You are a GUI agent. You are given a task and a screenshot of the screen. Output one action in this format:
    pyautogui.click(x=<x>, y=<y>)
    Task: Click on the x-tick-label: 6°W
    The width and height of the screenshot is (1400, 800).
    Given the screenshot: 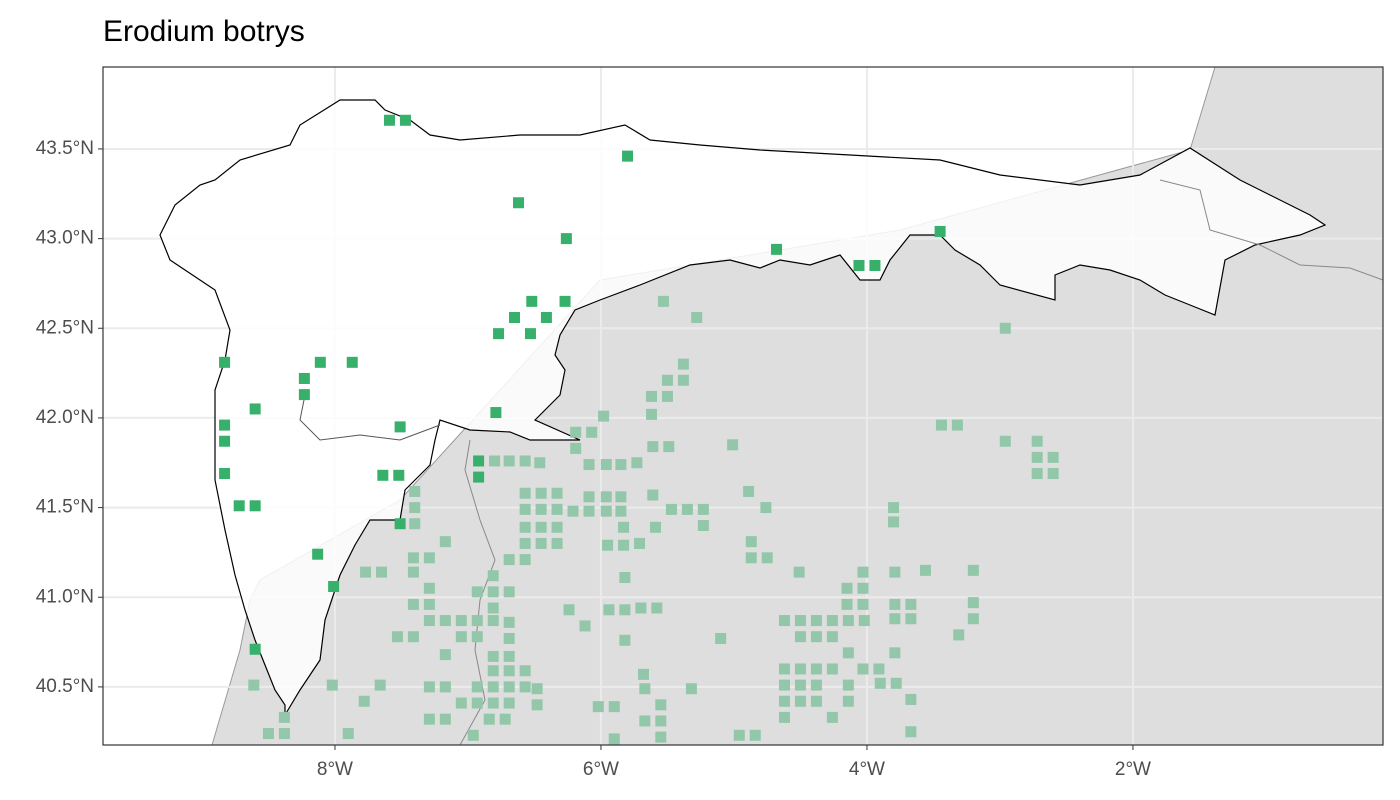 What is the action you would take?
    pyautogui.click(x=601, y=769)
    